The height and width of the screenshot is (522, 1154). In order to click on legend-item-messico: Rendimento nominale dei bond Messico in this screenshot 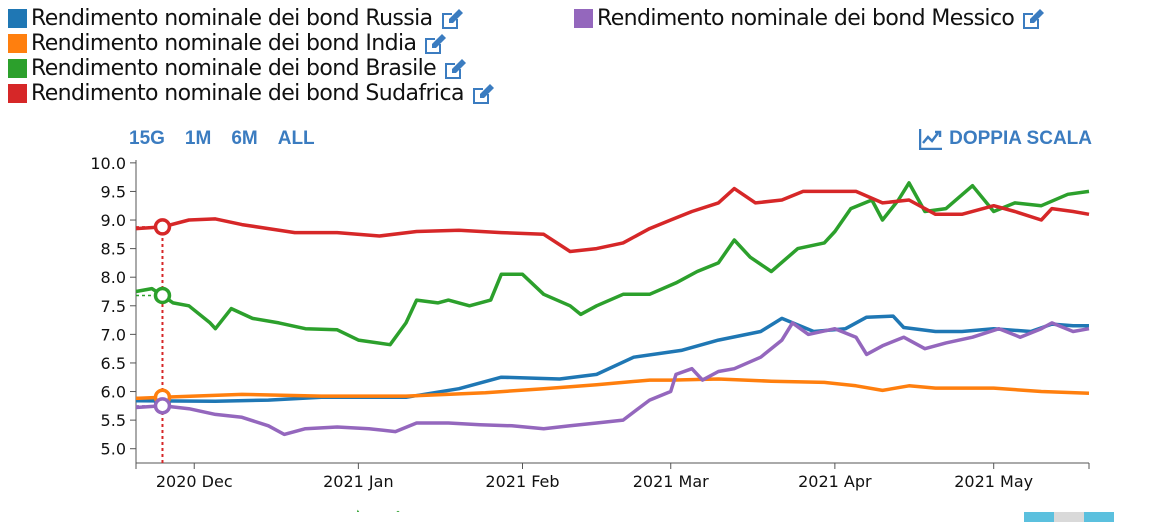, I will do `click(810, 18)`.